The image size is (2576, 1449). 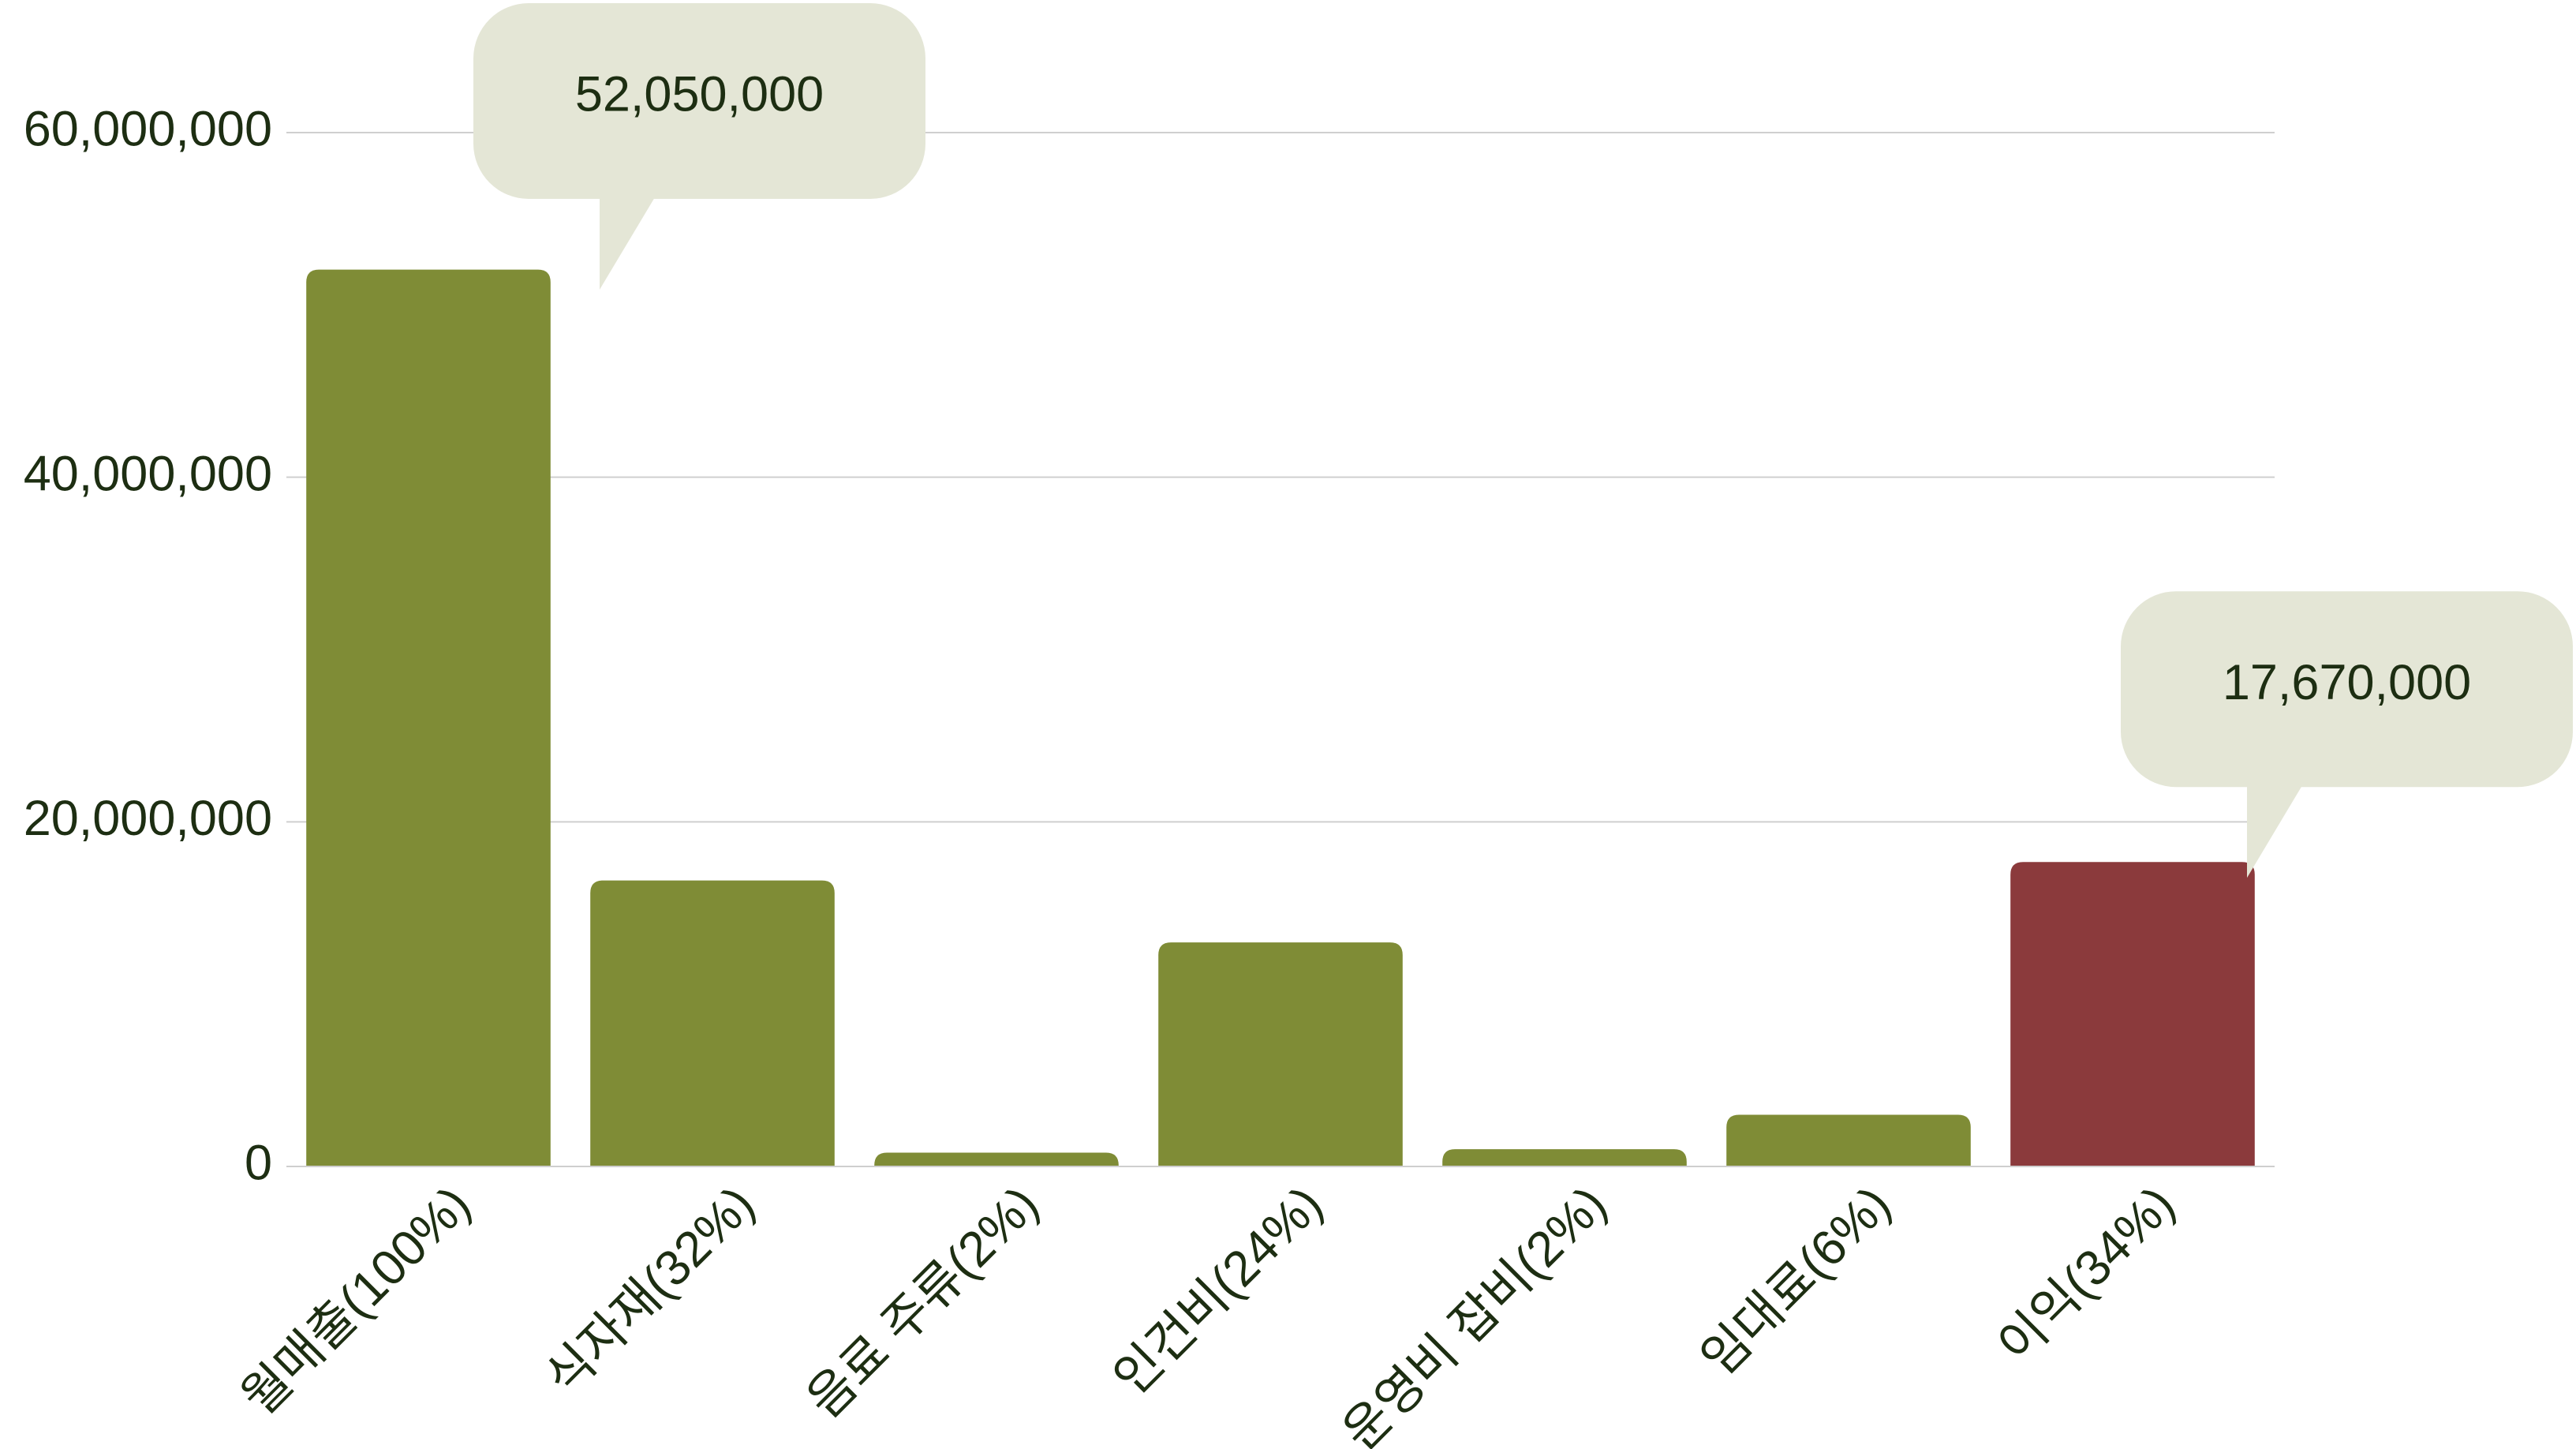 I want to click on y-tick-label: 0, so click(x=258, y=1163).